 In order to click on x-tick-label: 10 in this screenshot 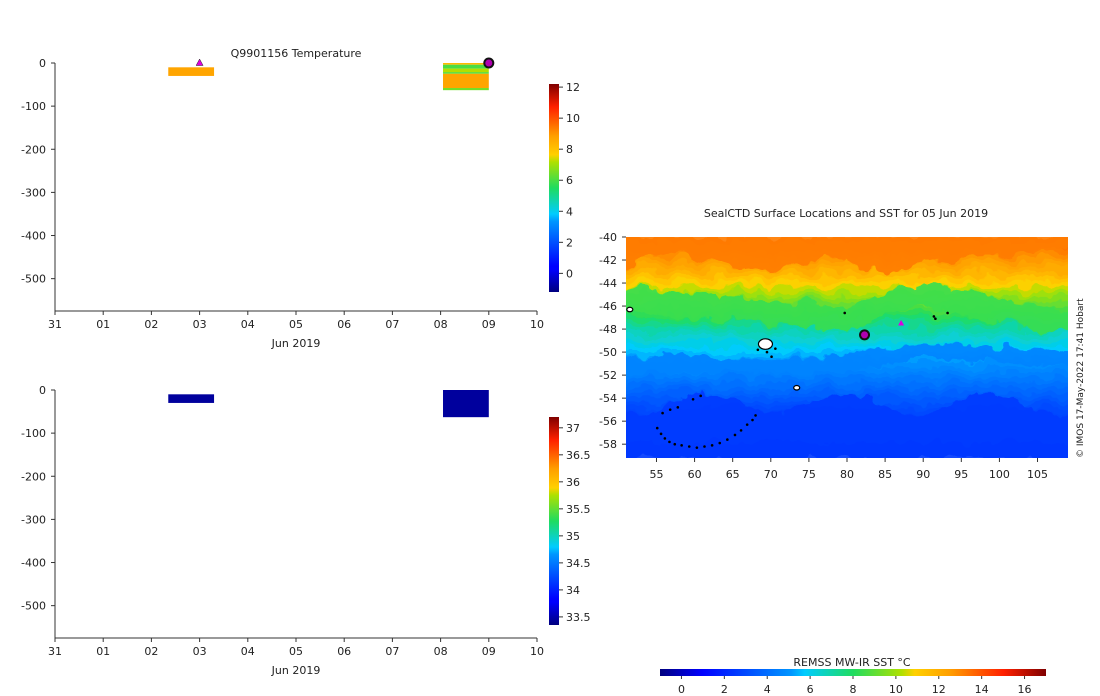, I will do `click(537, 651)`.